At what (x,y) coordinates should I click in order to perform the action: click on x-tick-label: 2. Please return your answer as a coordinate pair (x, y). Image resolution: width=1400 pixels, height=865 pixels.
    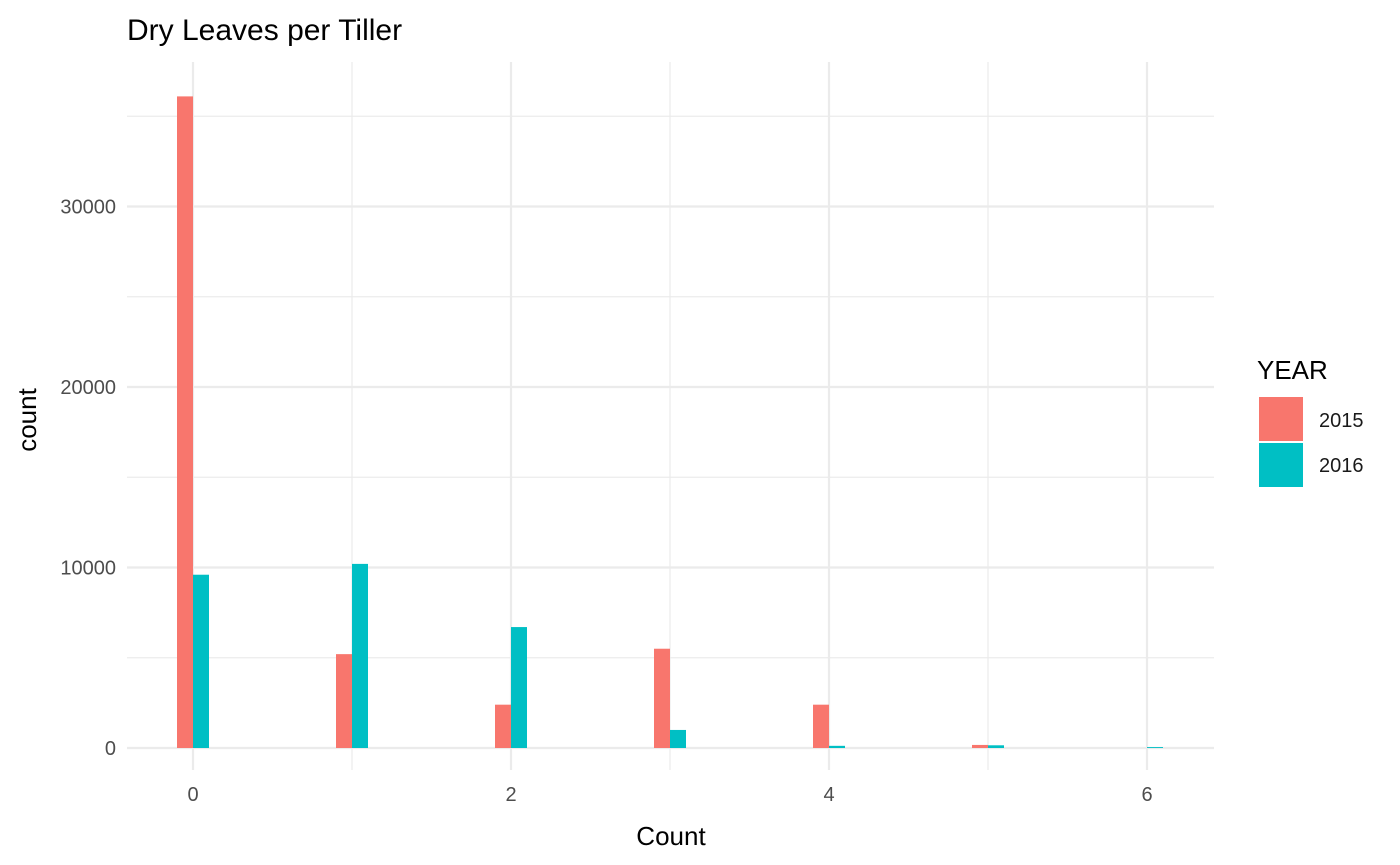
    Looking at the image, I should click on (510, 795).